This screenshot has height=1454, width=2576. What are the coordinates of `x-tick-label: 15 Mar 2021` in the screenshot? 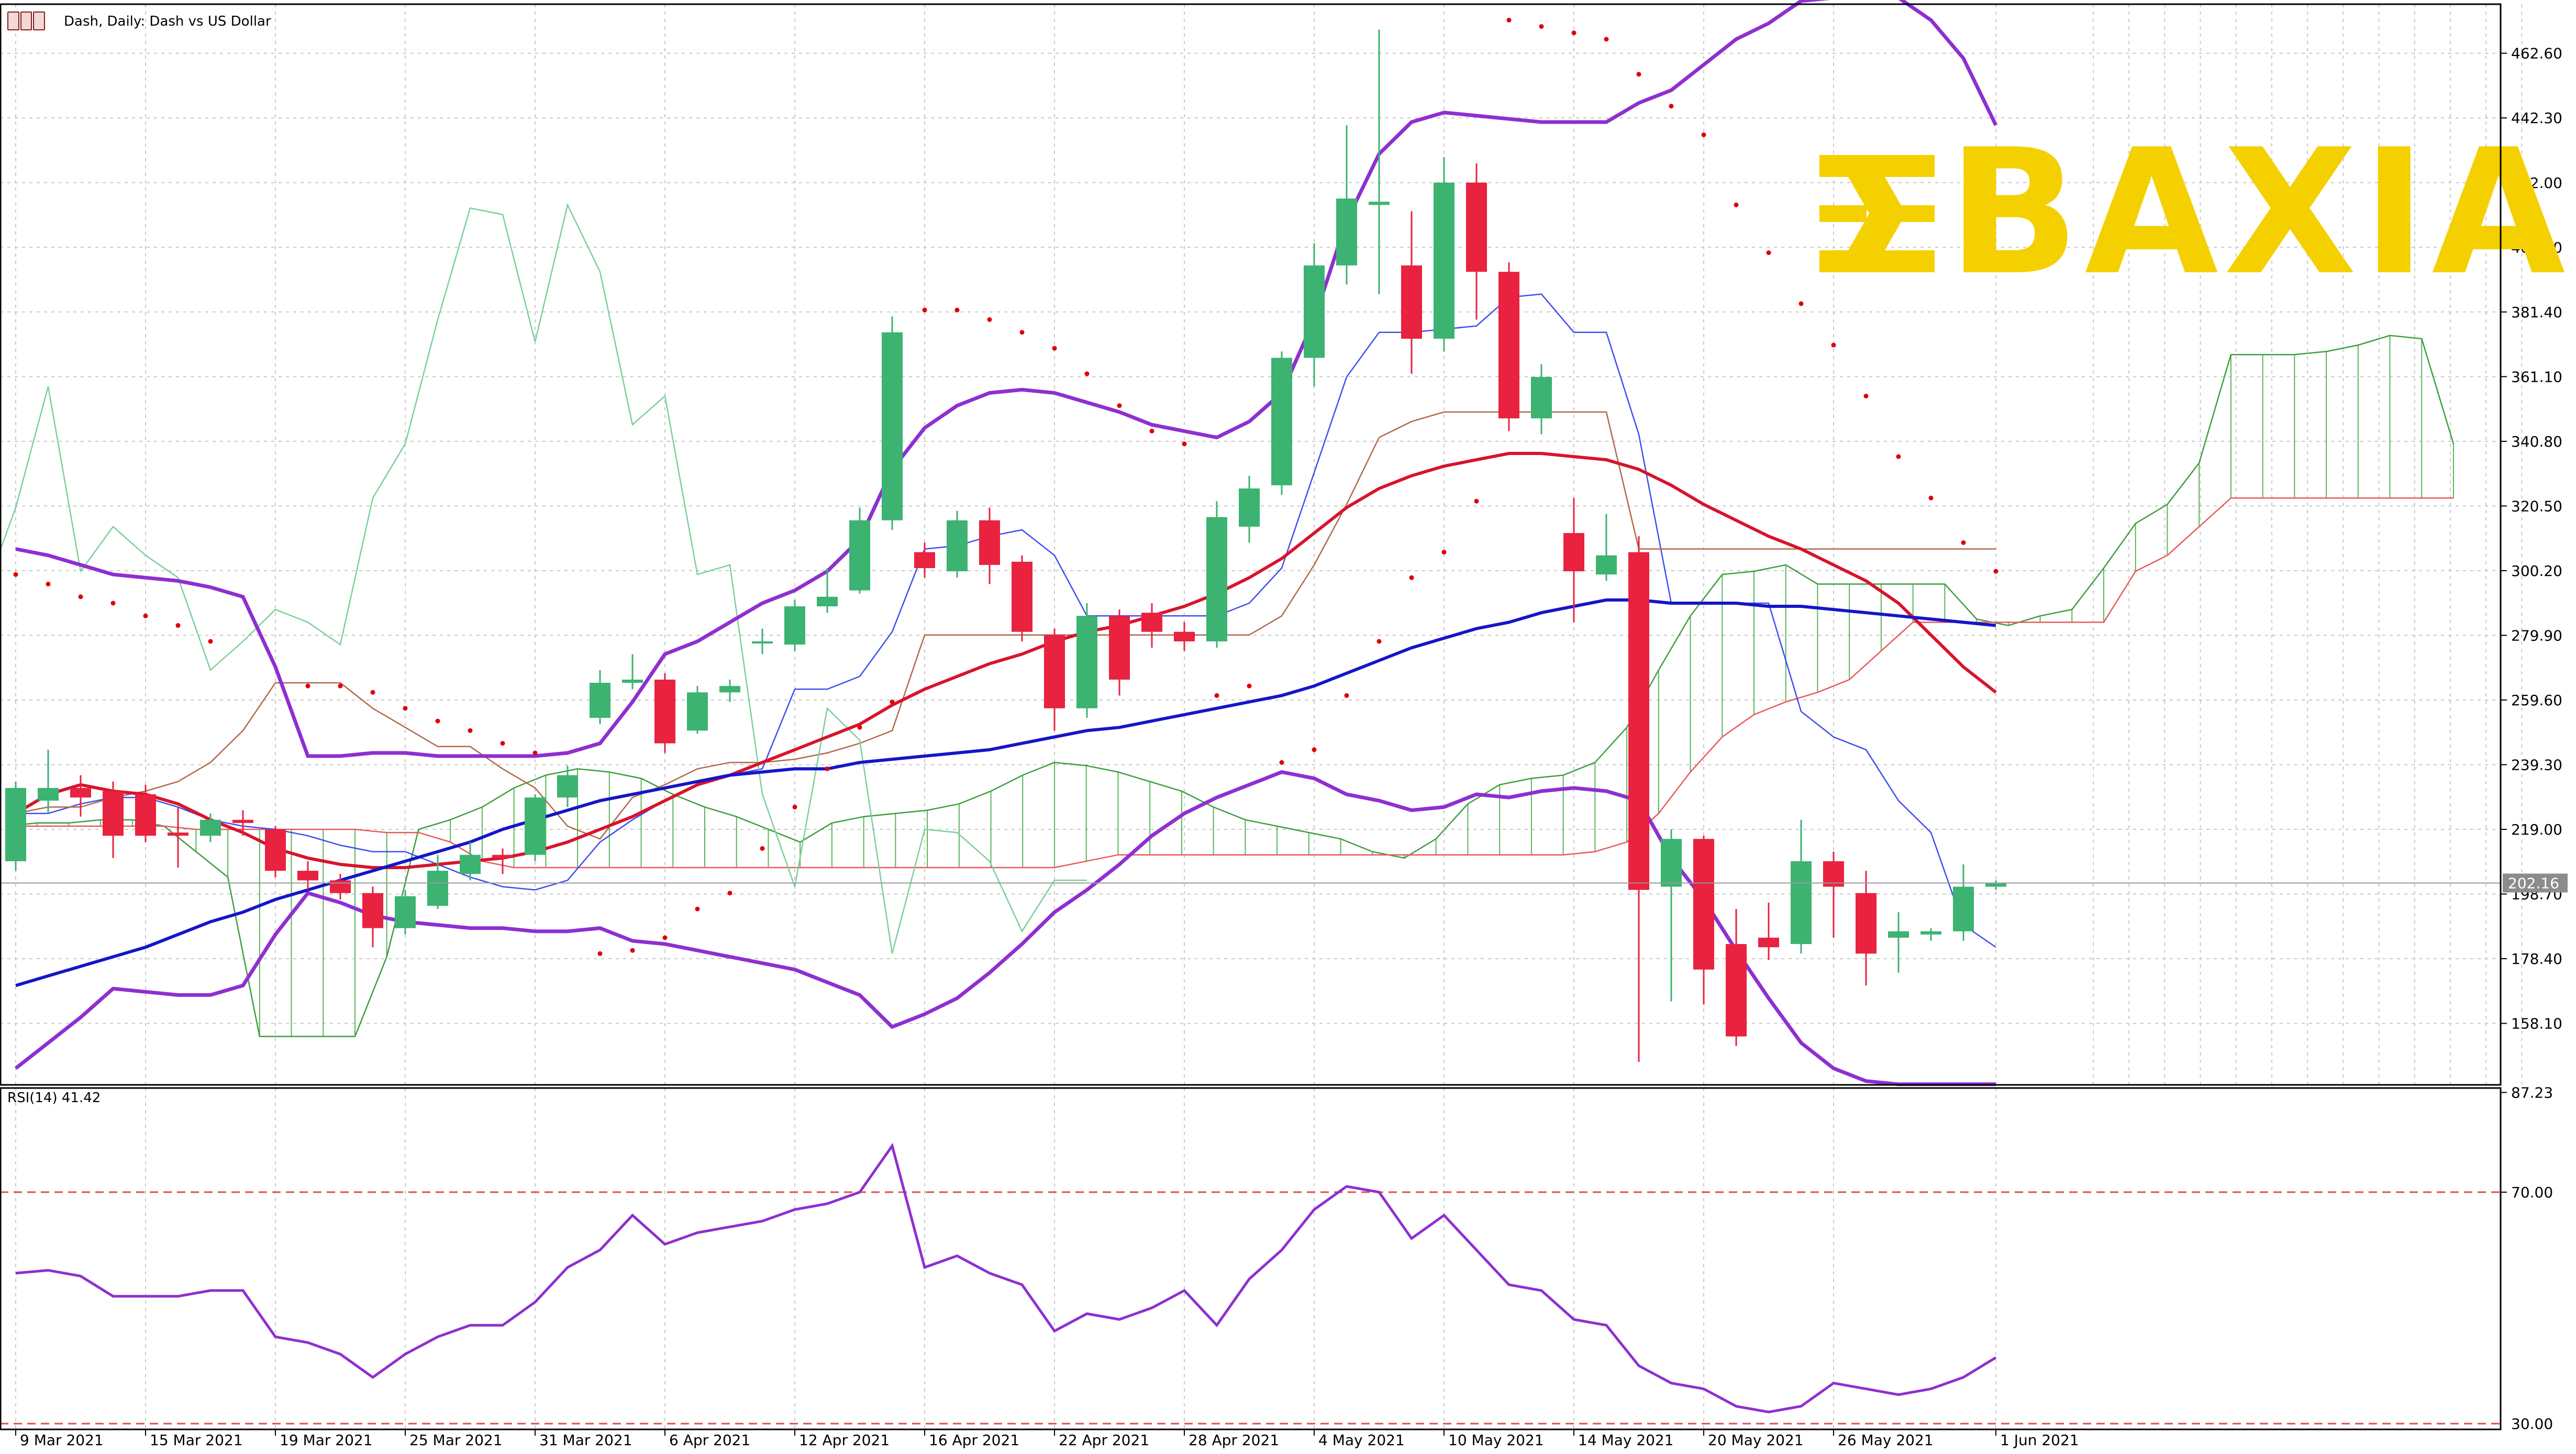 It's located at (196, 1440).